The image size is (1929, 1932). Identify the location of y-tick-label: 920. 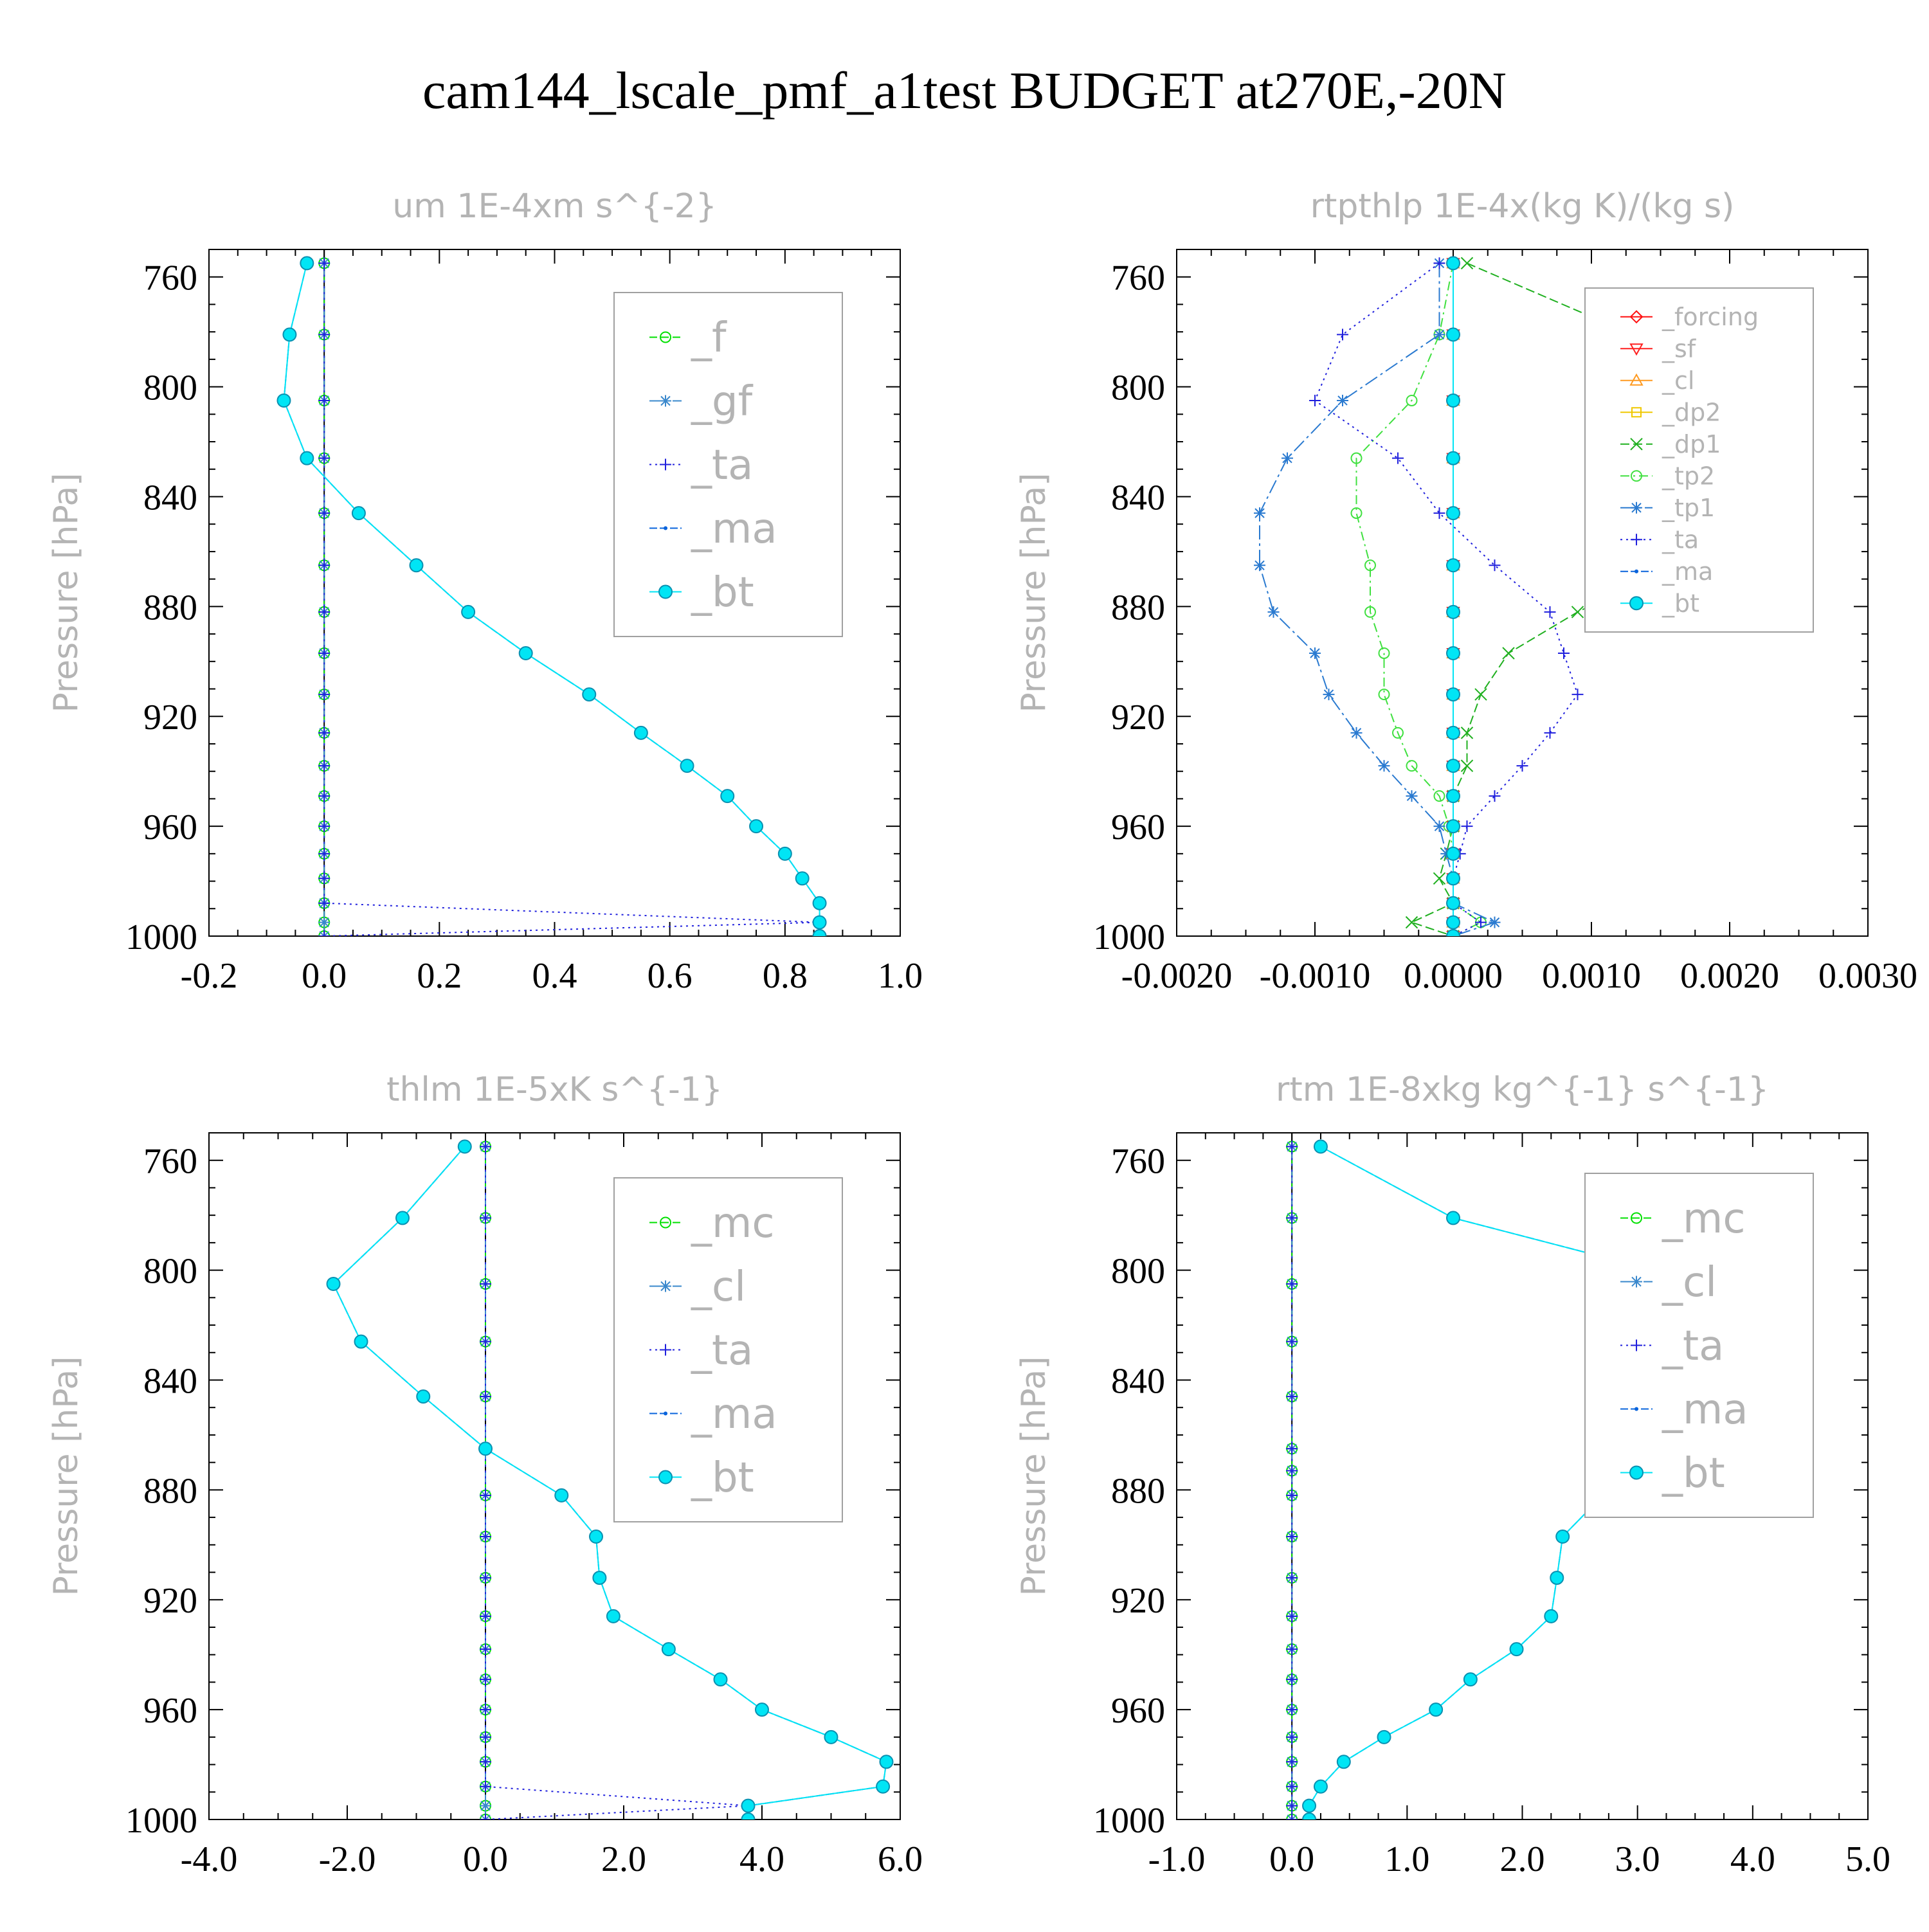
(1138, 1601).